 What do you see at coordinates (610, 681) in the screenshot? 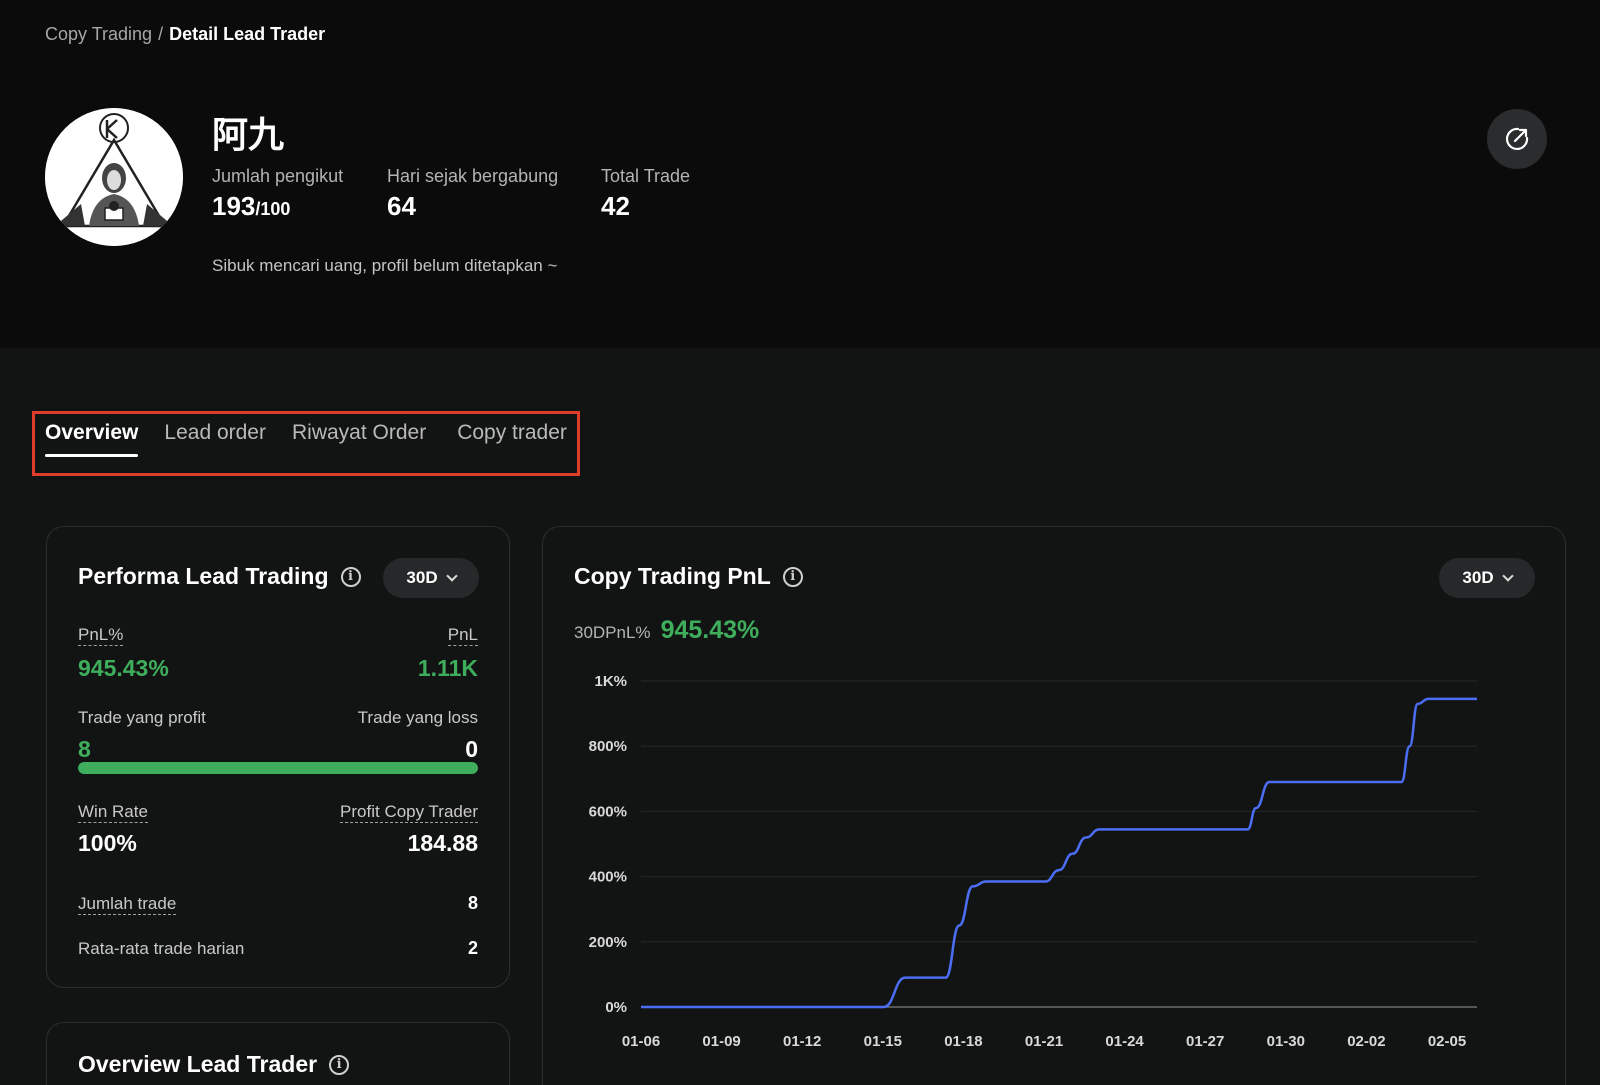
I see `y-tick-label: 1K%` at bounding box center [610, 681].